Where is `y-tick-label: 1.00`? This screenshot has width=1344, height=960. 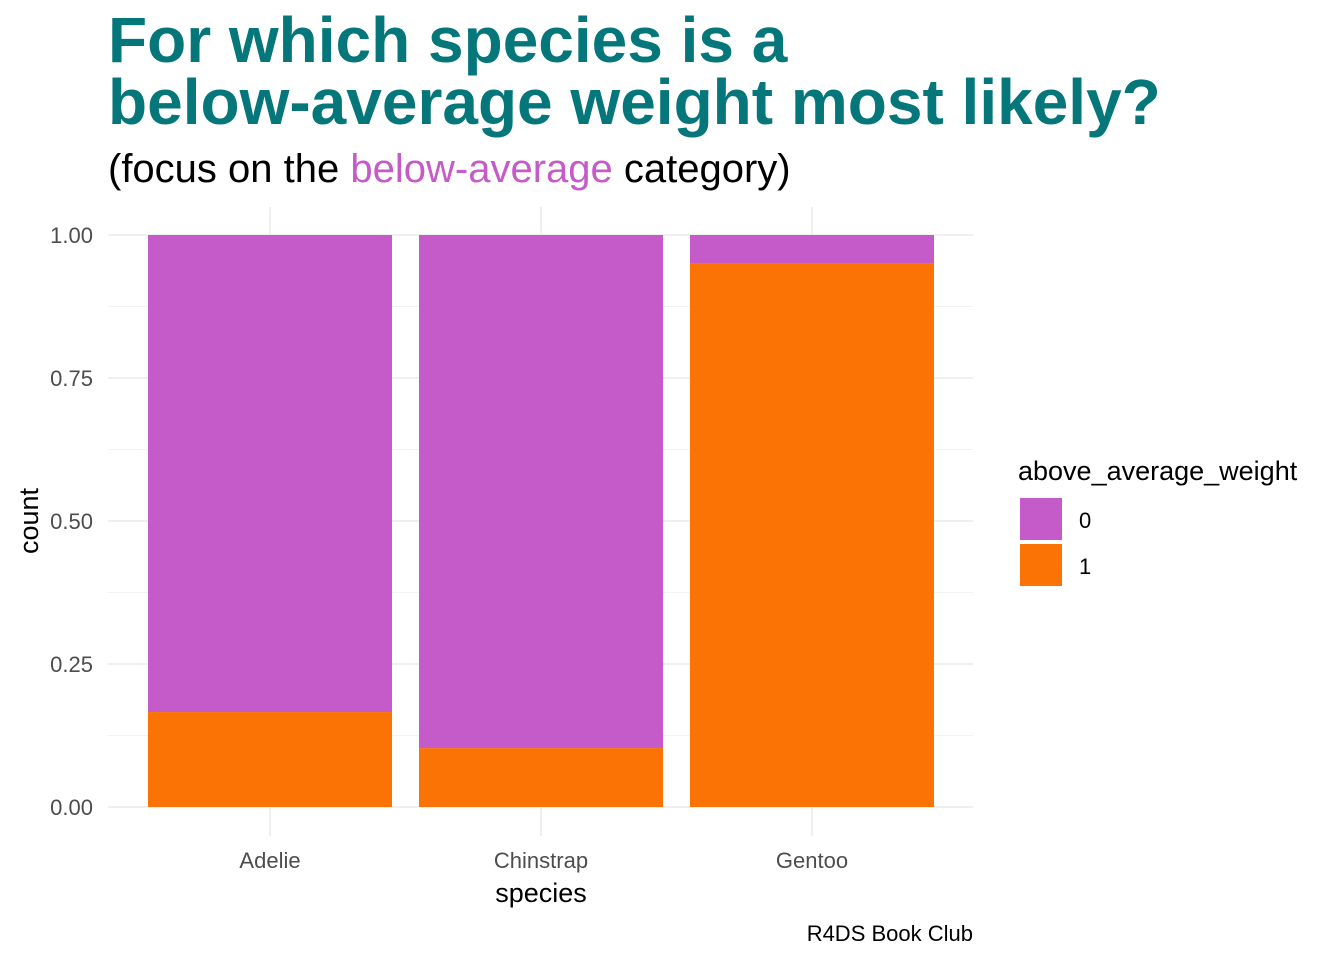 y-tick-label: 1.00 is located at coordinates (71, 235).